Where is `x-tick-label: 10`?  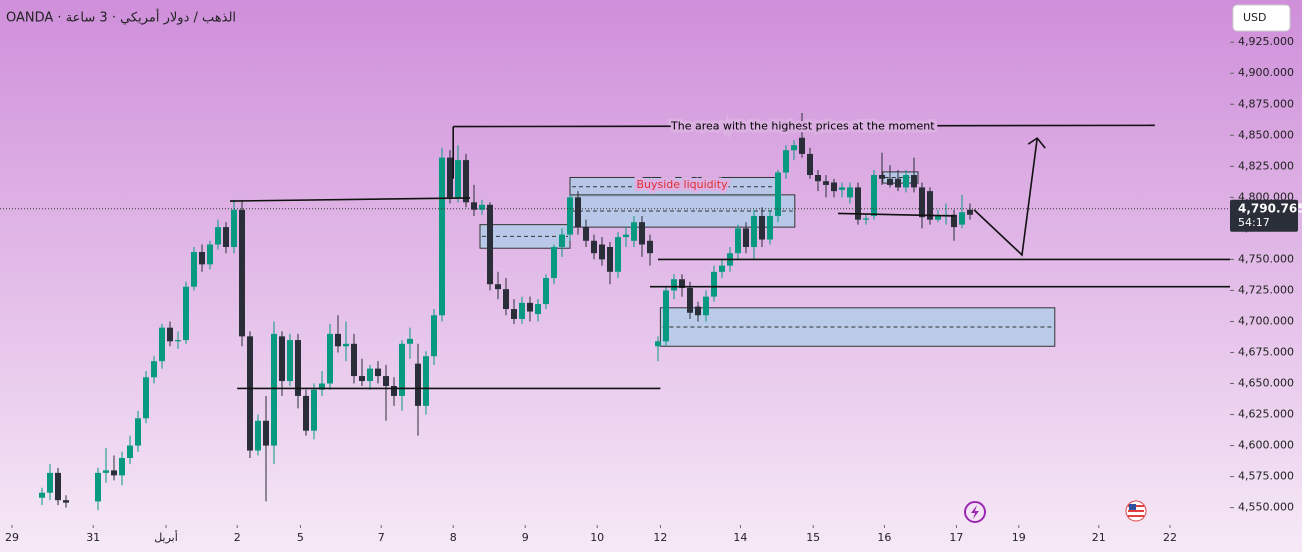
x-tick-label: 10 is located at coordinates (597, 537).